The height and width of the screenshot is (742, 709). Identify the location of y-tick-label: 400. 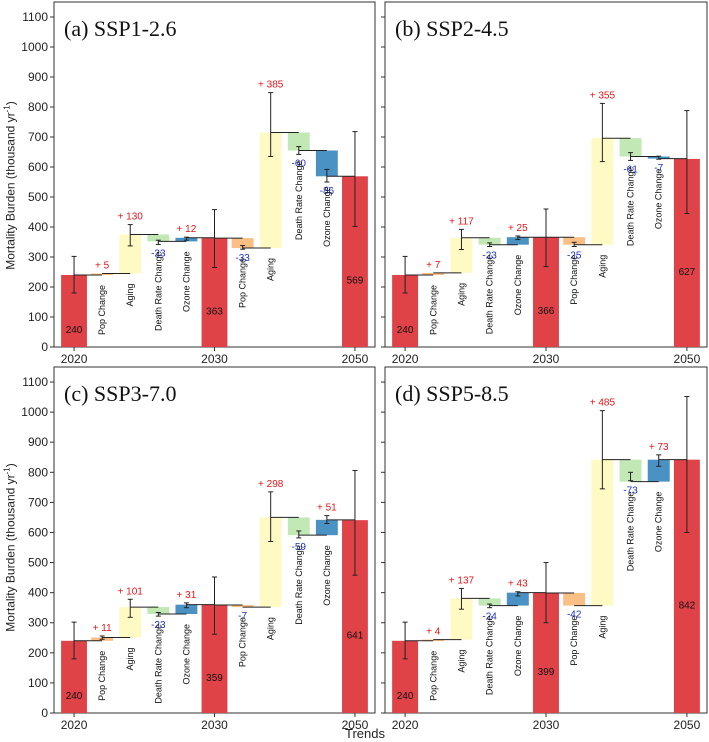
(38, 227).